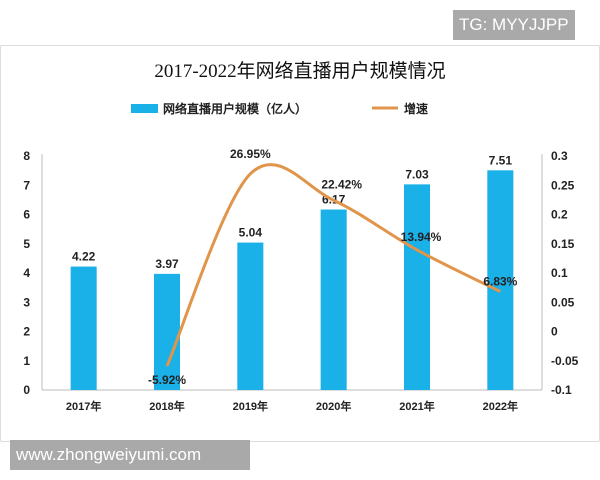 This screenshot has width=600, height=480. What do you see at coordinates (554, 332) in the screenshot?
I see `y-right-tick: 0` at bounding box center [554, 332].